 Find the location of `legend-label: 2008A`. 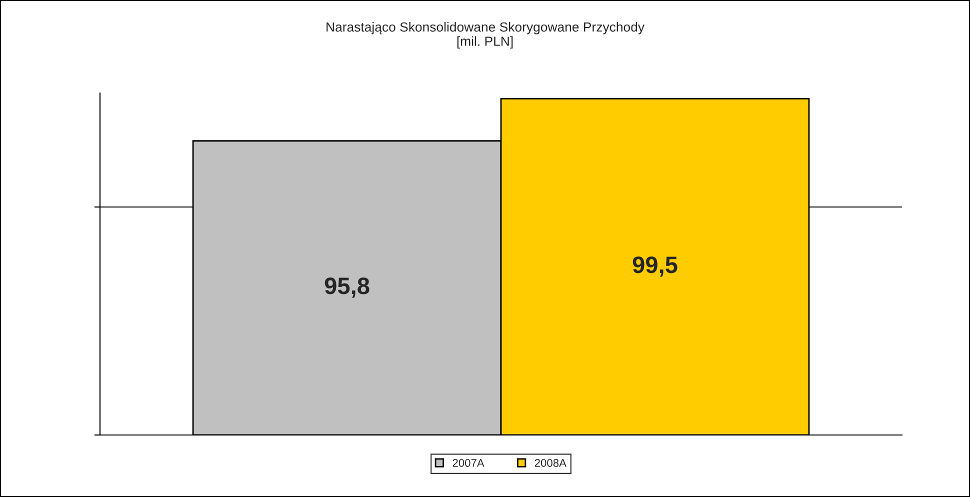

legend-label: 2008A is located at coordinates (550, 462).